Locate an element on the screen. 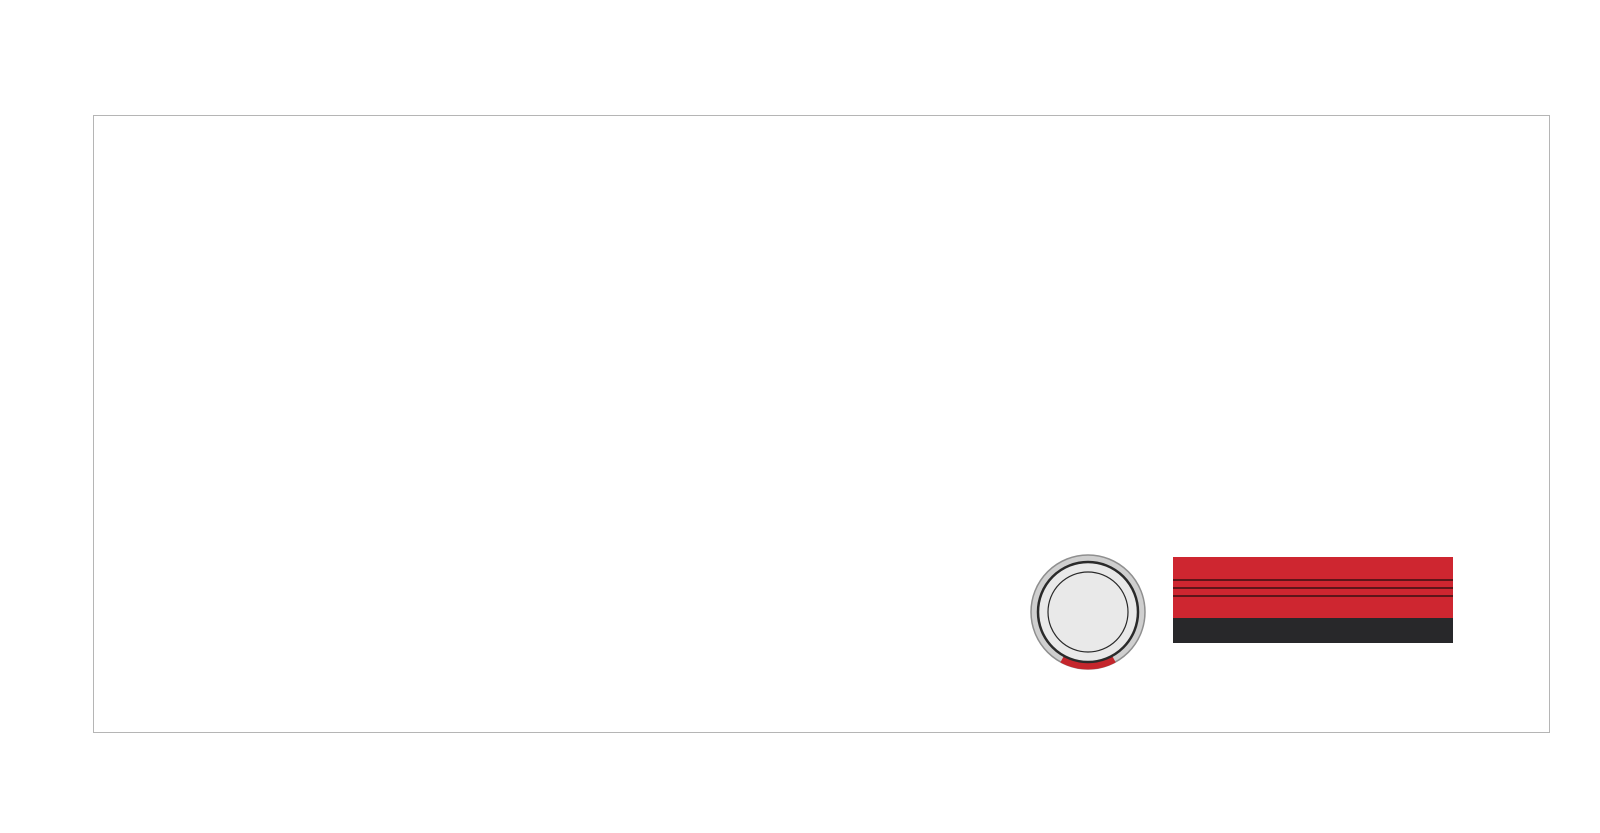 Image resolution: width=1600 pixels, height=833 pixels. badge-red-crescent is located at coordinates (1088, 612).